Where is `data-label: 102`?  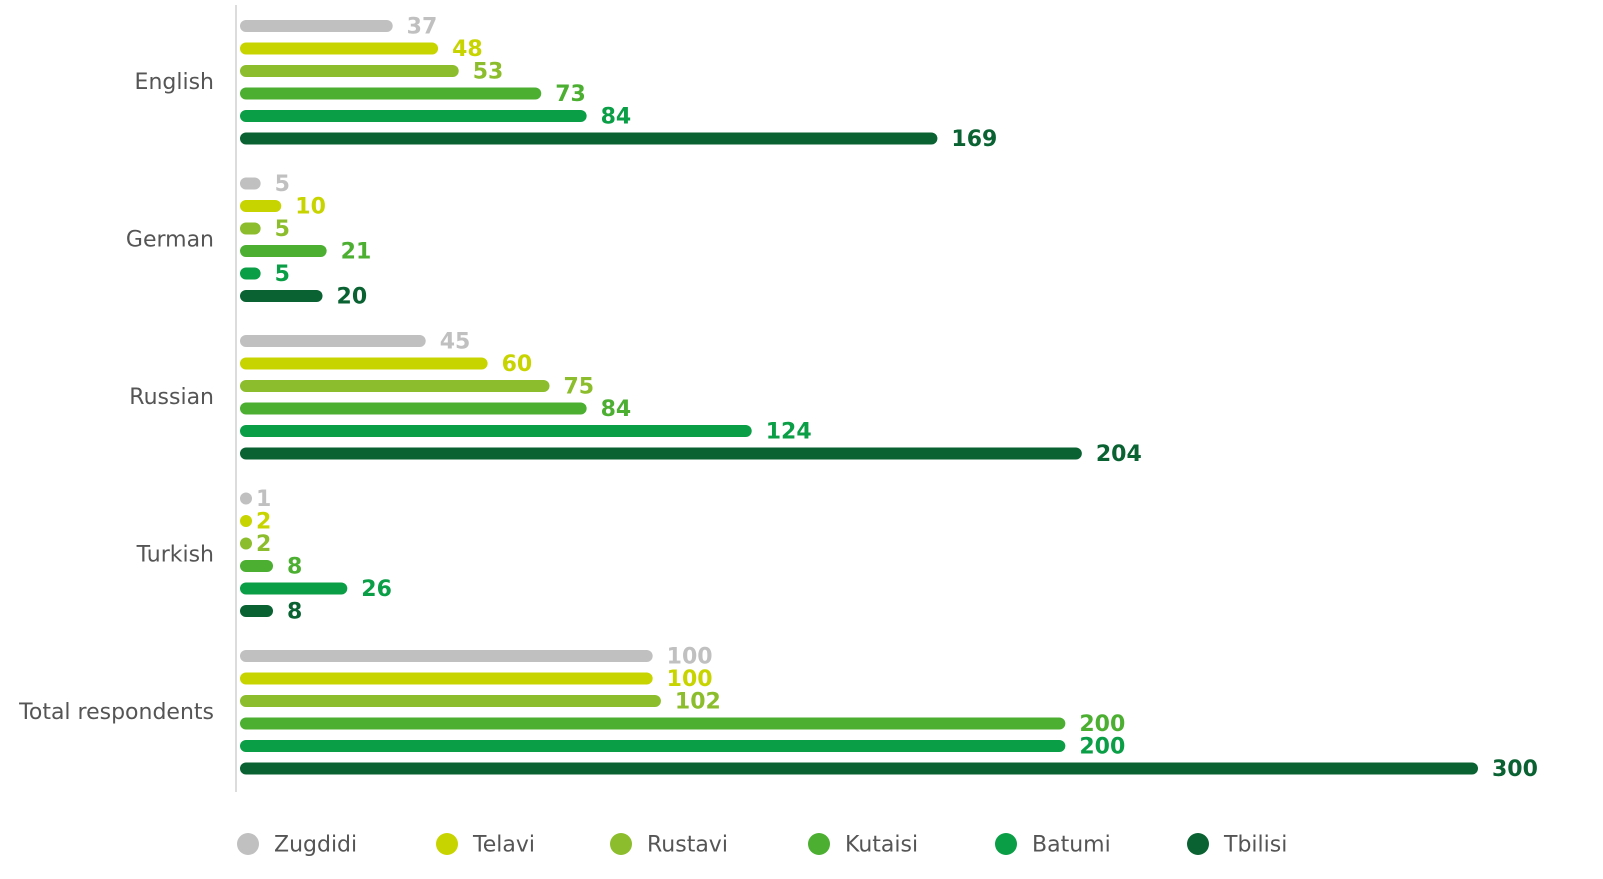 data-label: 102 is located at coordinates (698, 702).